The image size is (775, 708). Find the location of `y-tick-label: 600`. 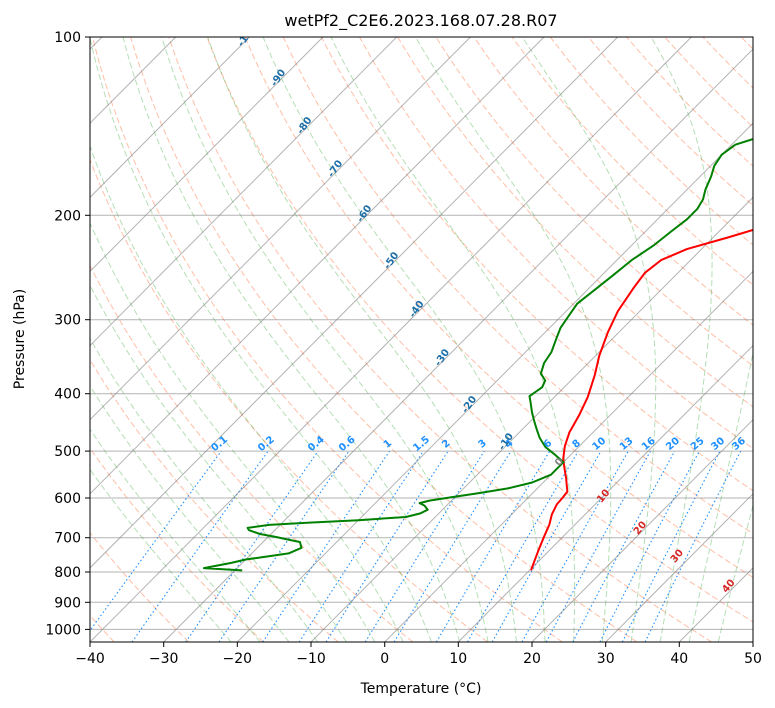

y-tick-label: 600 is located at coordinates (67, 499).